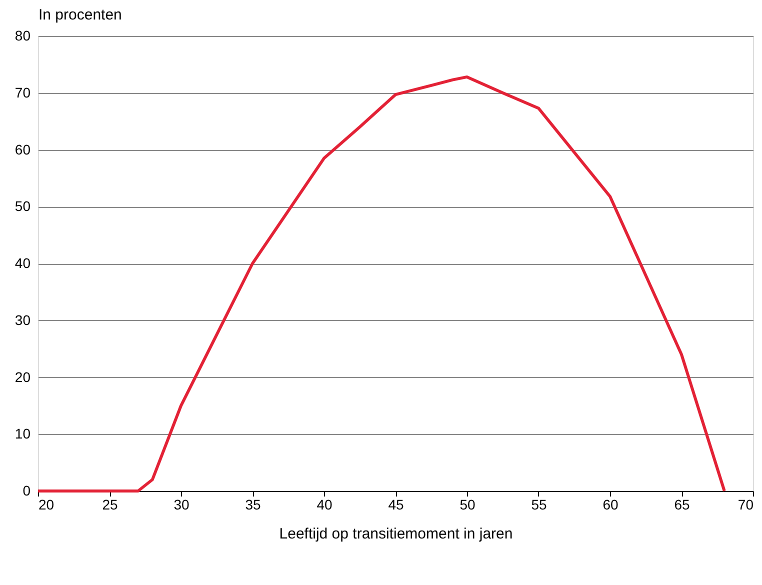 Image resolution: width=762 pixels, height=585 pixels. What do you see at coordinates (468, 504) in the screenshot?
I see `x-tick-label: 50` at bounding box center [468, 504].